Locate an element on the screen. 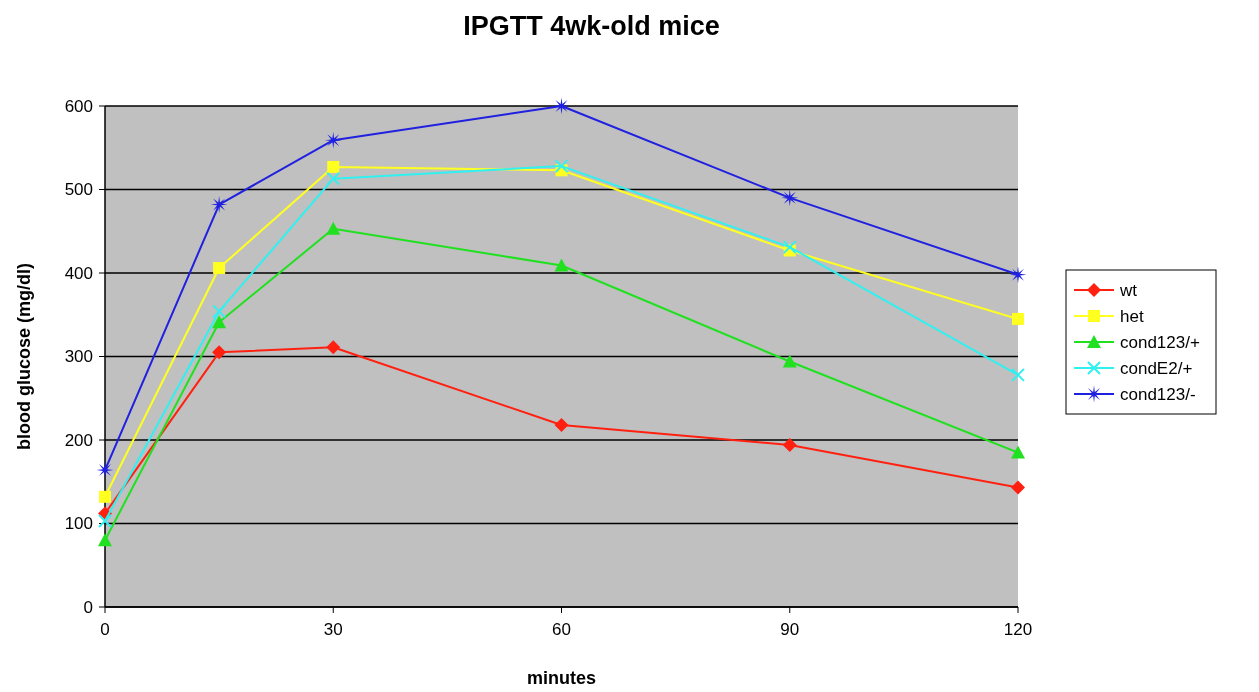 This screenshot has width=1259, height=692. x-tick-label: 60 is located at coordinates (561, 629).